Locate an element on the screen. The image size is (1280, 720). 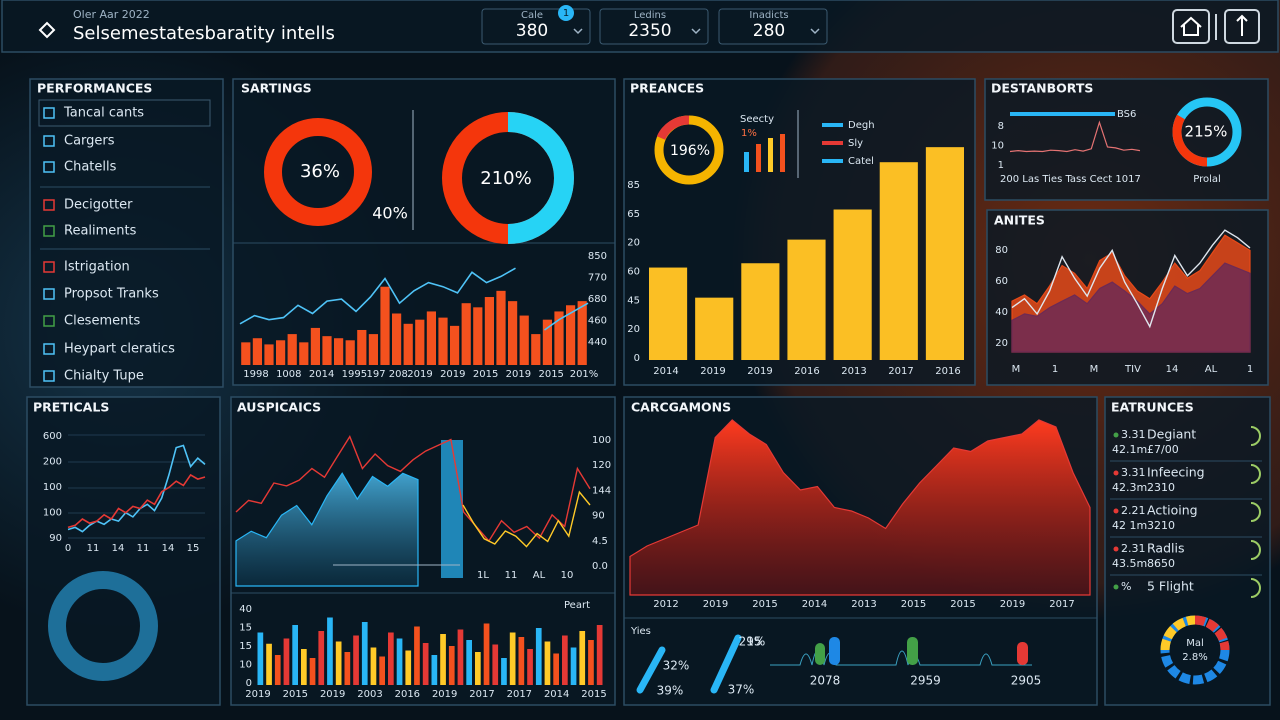
item-name: Actioing is located at coordinates (1172, 510).